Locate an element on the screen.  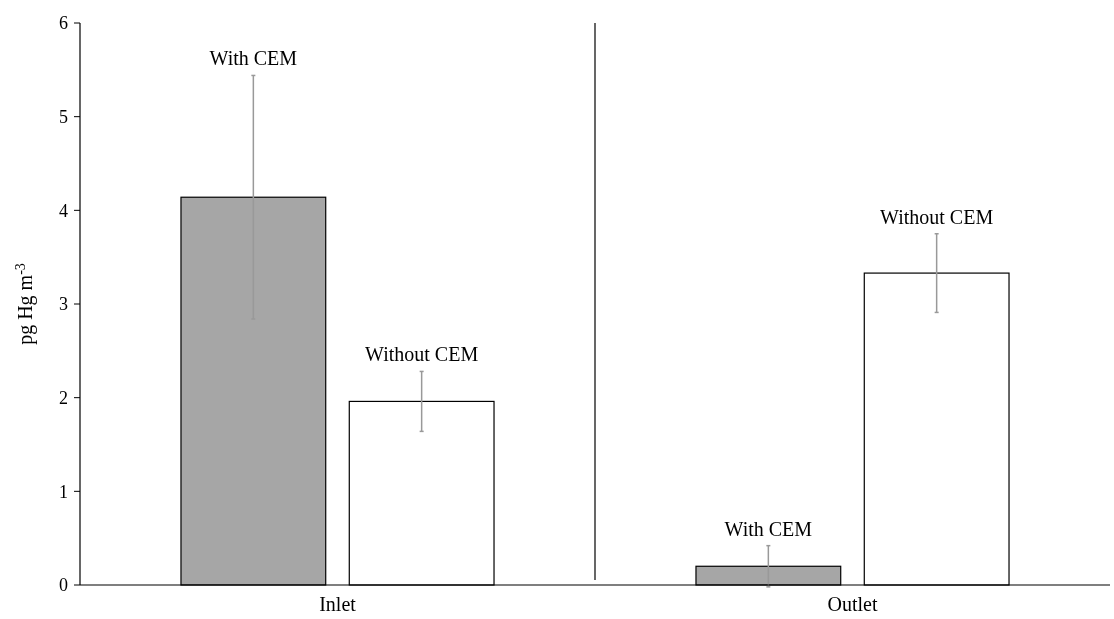
y-tick-label: 5 is located at coordinates (63, 116).